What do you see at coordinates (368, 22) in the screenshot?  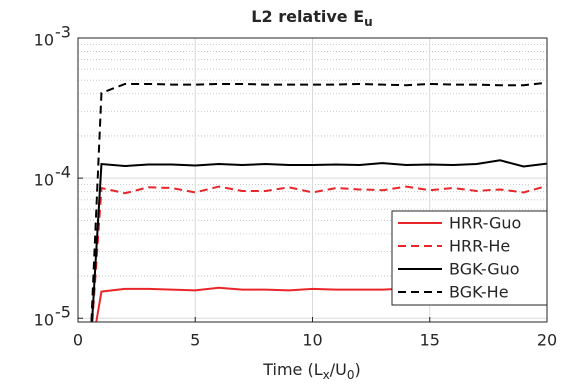 I see `title-subscript: u` at bounding box center [368, 22].